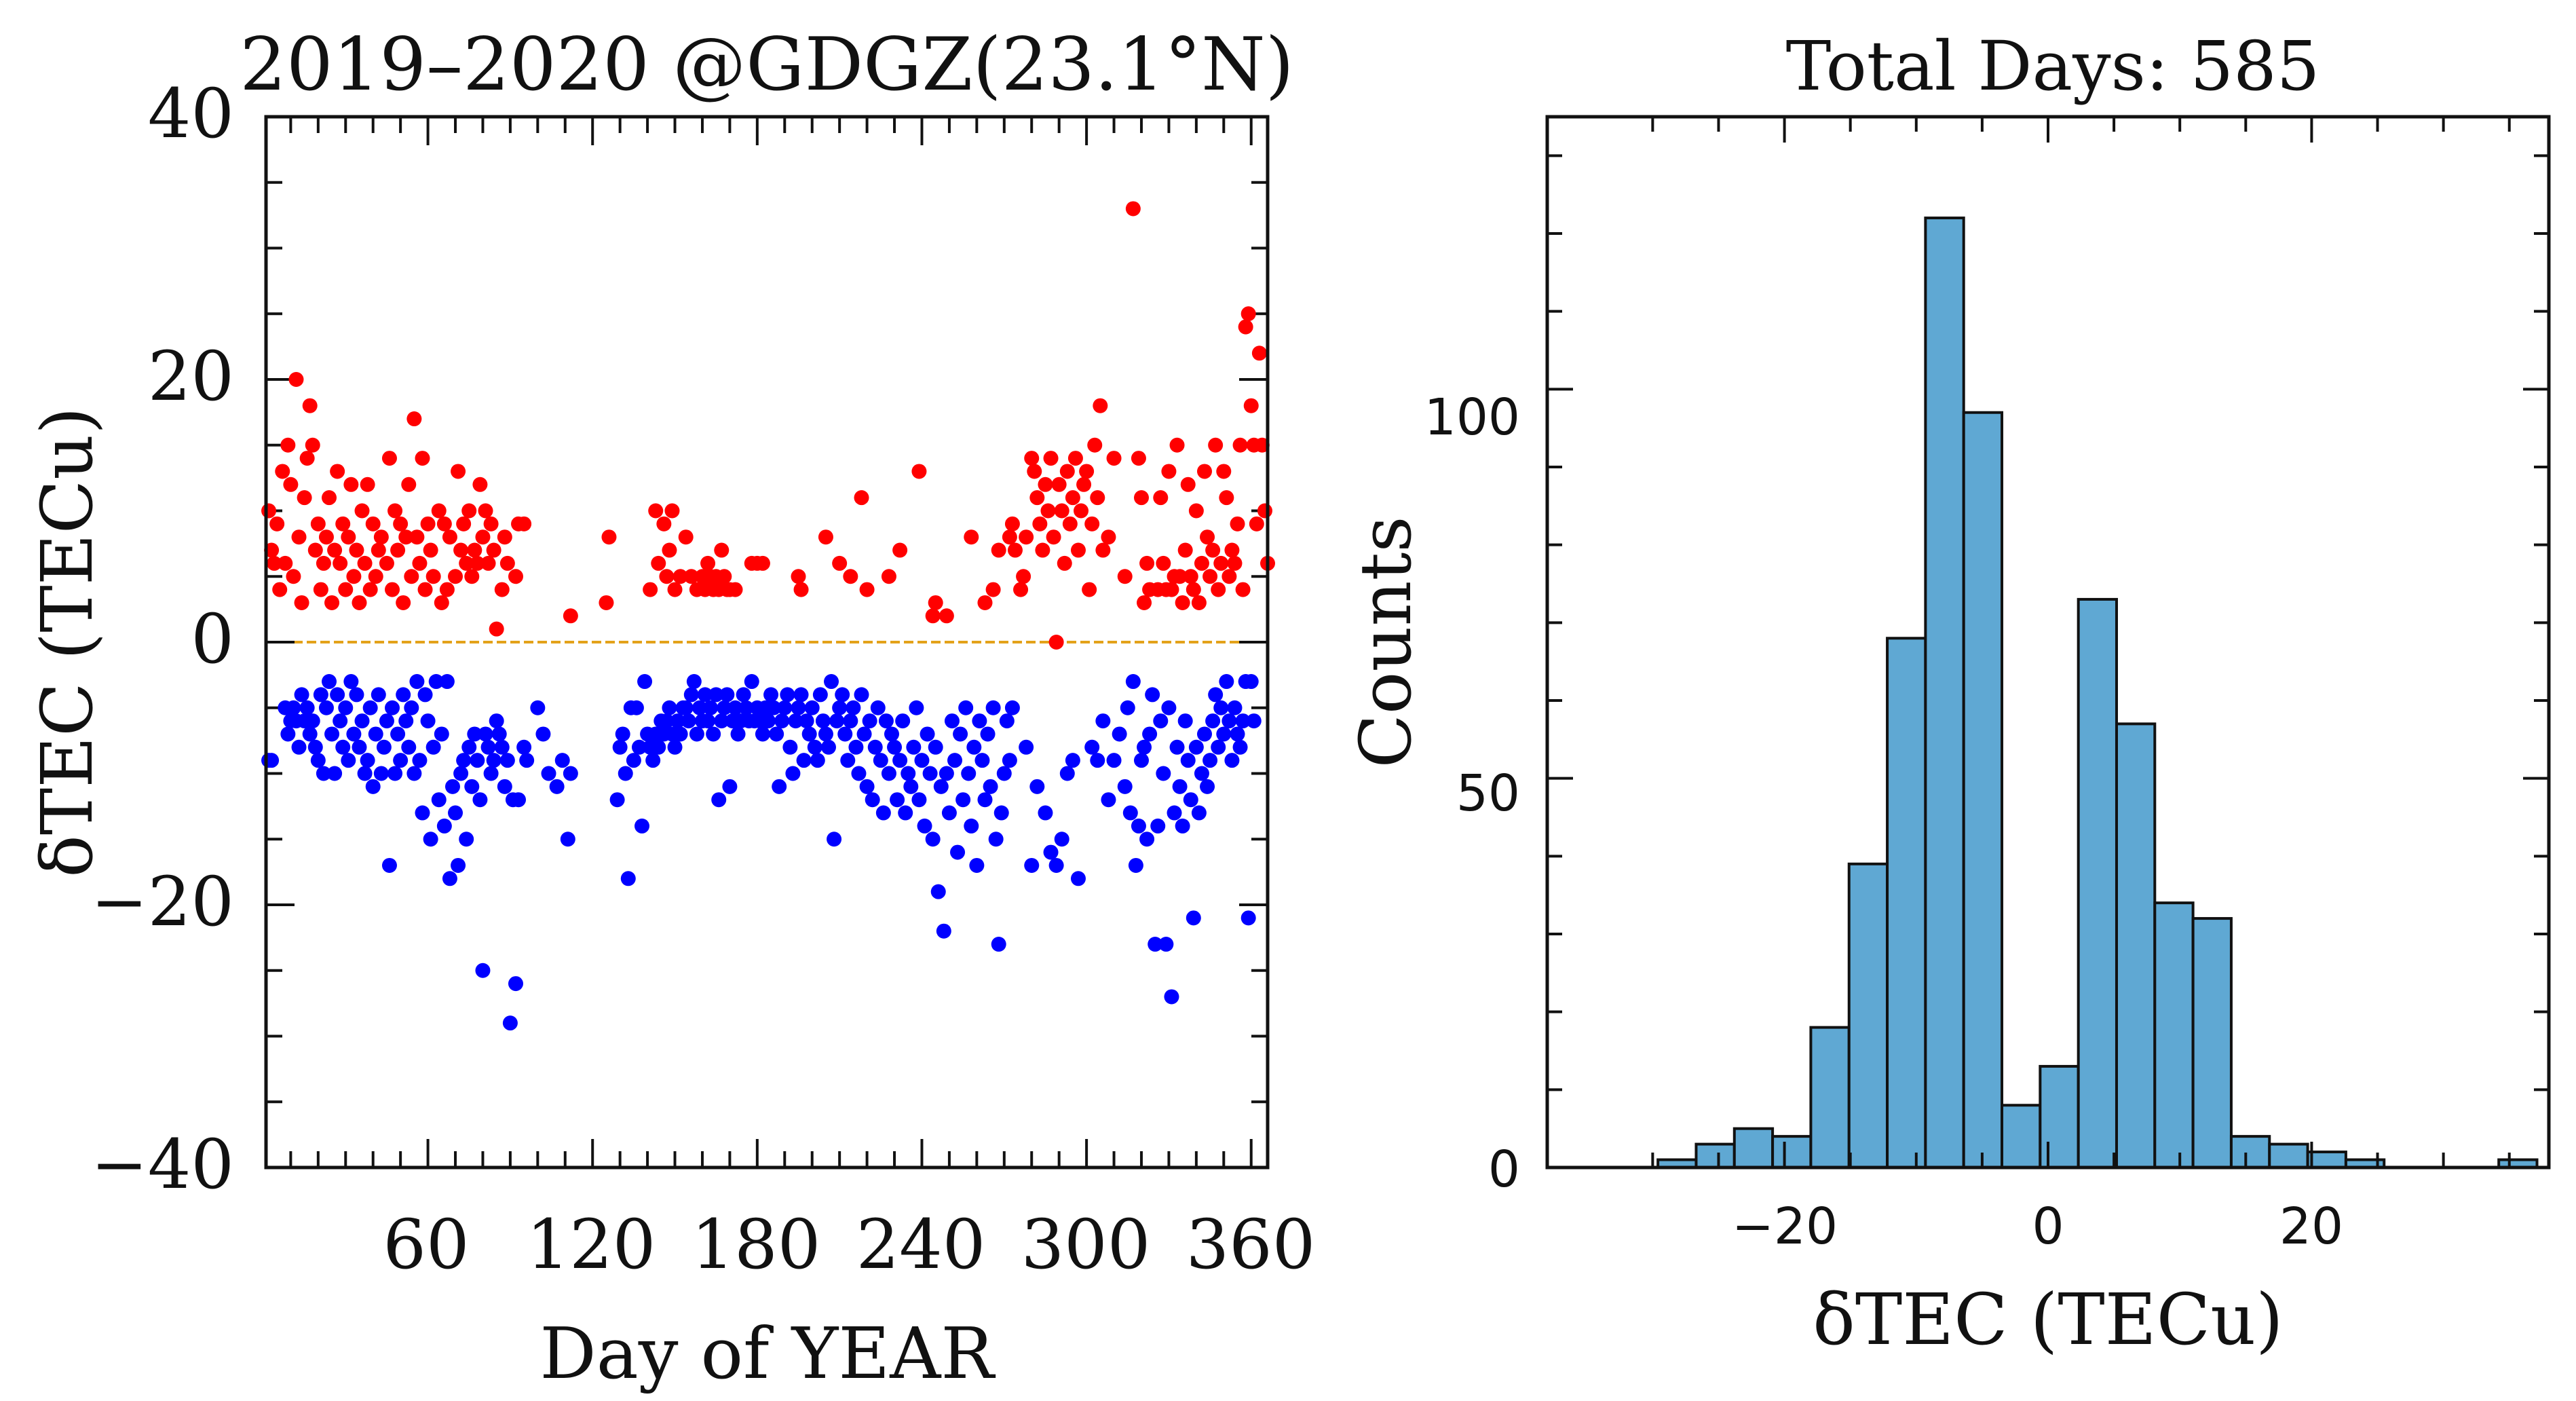 The image size is (2576, 1401). What do you see at coordinates (2048, 1226) in the screenshot?
I see `histogram-xtick-label-0: 0` at bounding box center [2048, 1226].